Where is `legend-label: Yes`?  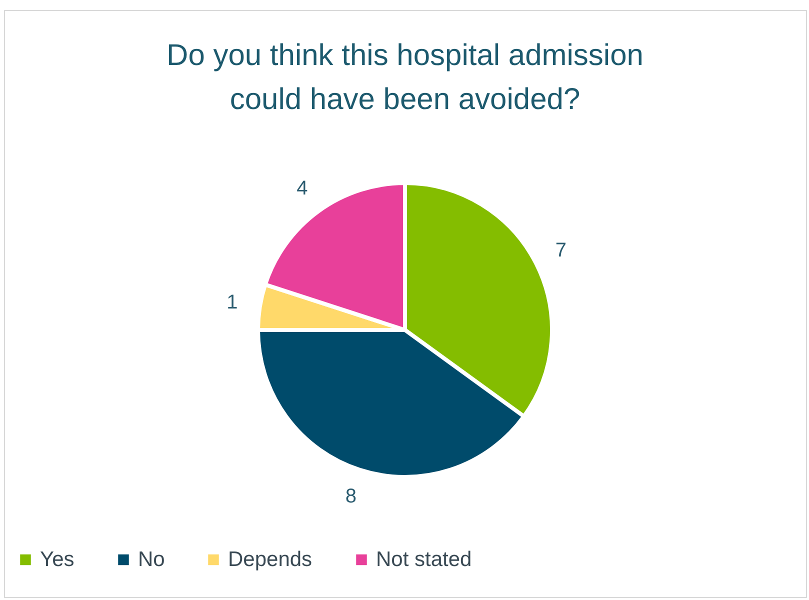
legend-label: Yes is located at coordinates (57, 559).